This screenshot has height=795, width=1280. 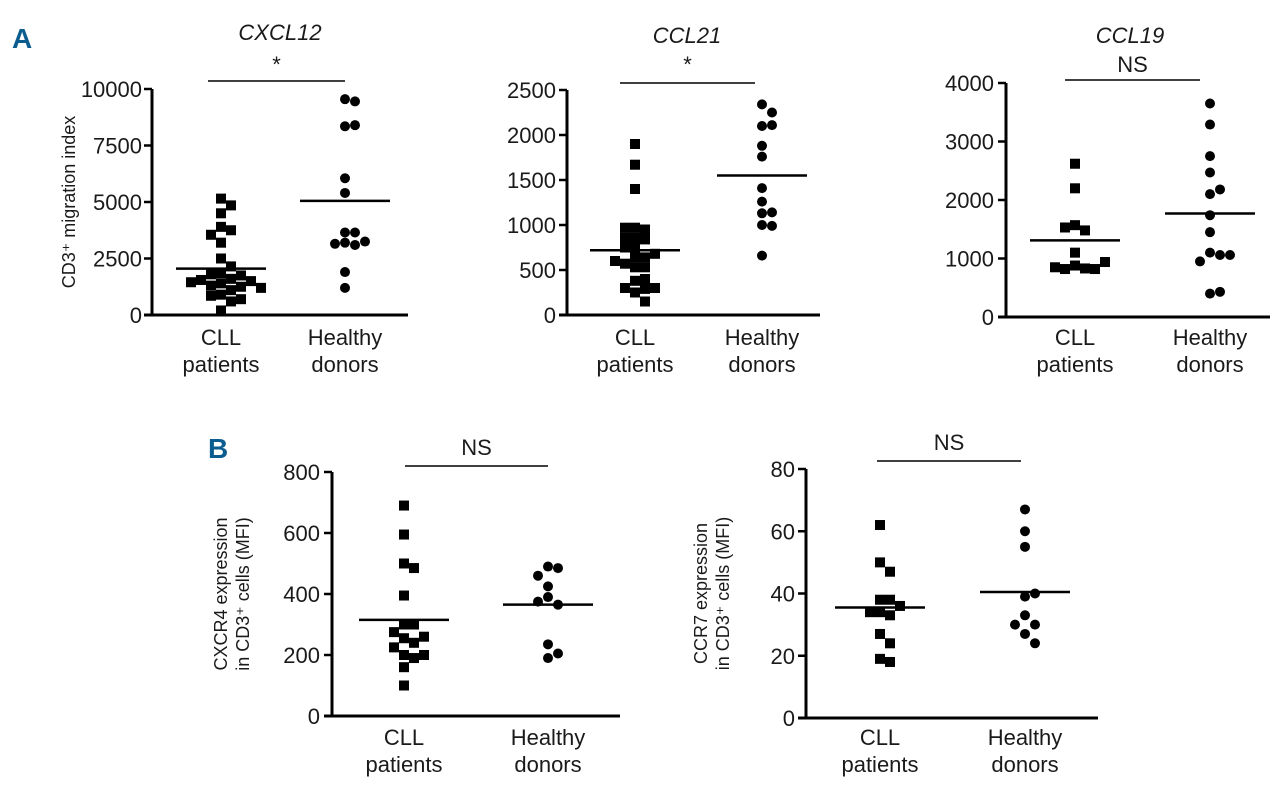 What do you see at coordinates (687, 35) in the screenshot?
I see `chart-title: CCL21` at bounding box center [687, 35].